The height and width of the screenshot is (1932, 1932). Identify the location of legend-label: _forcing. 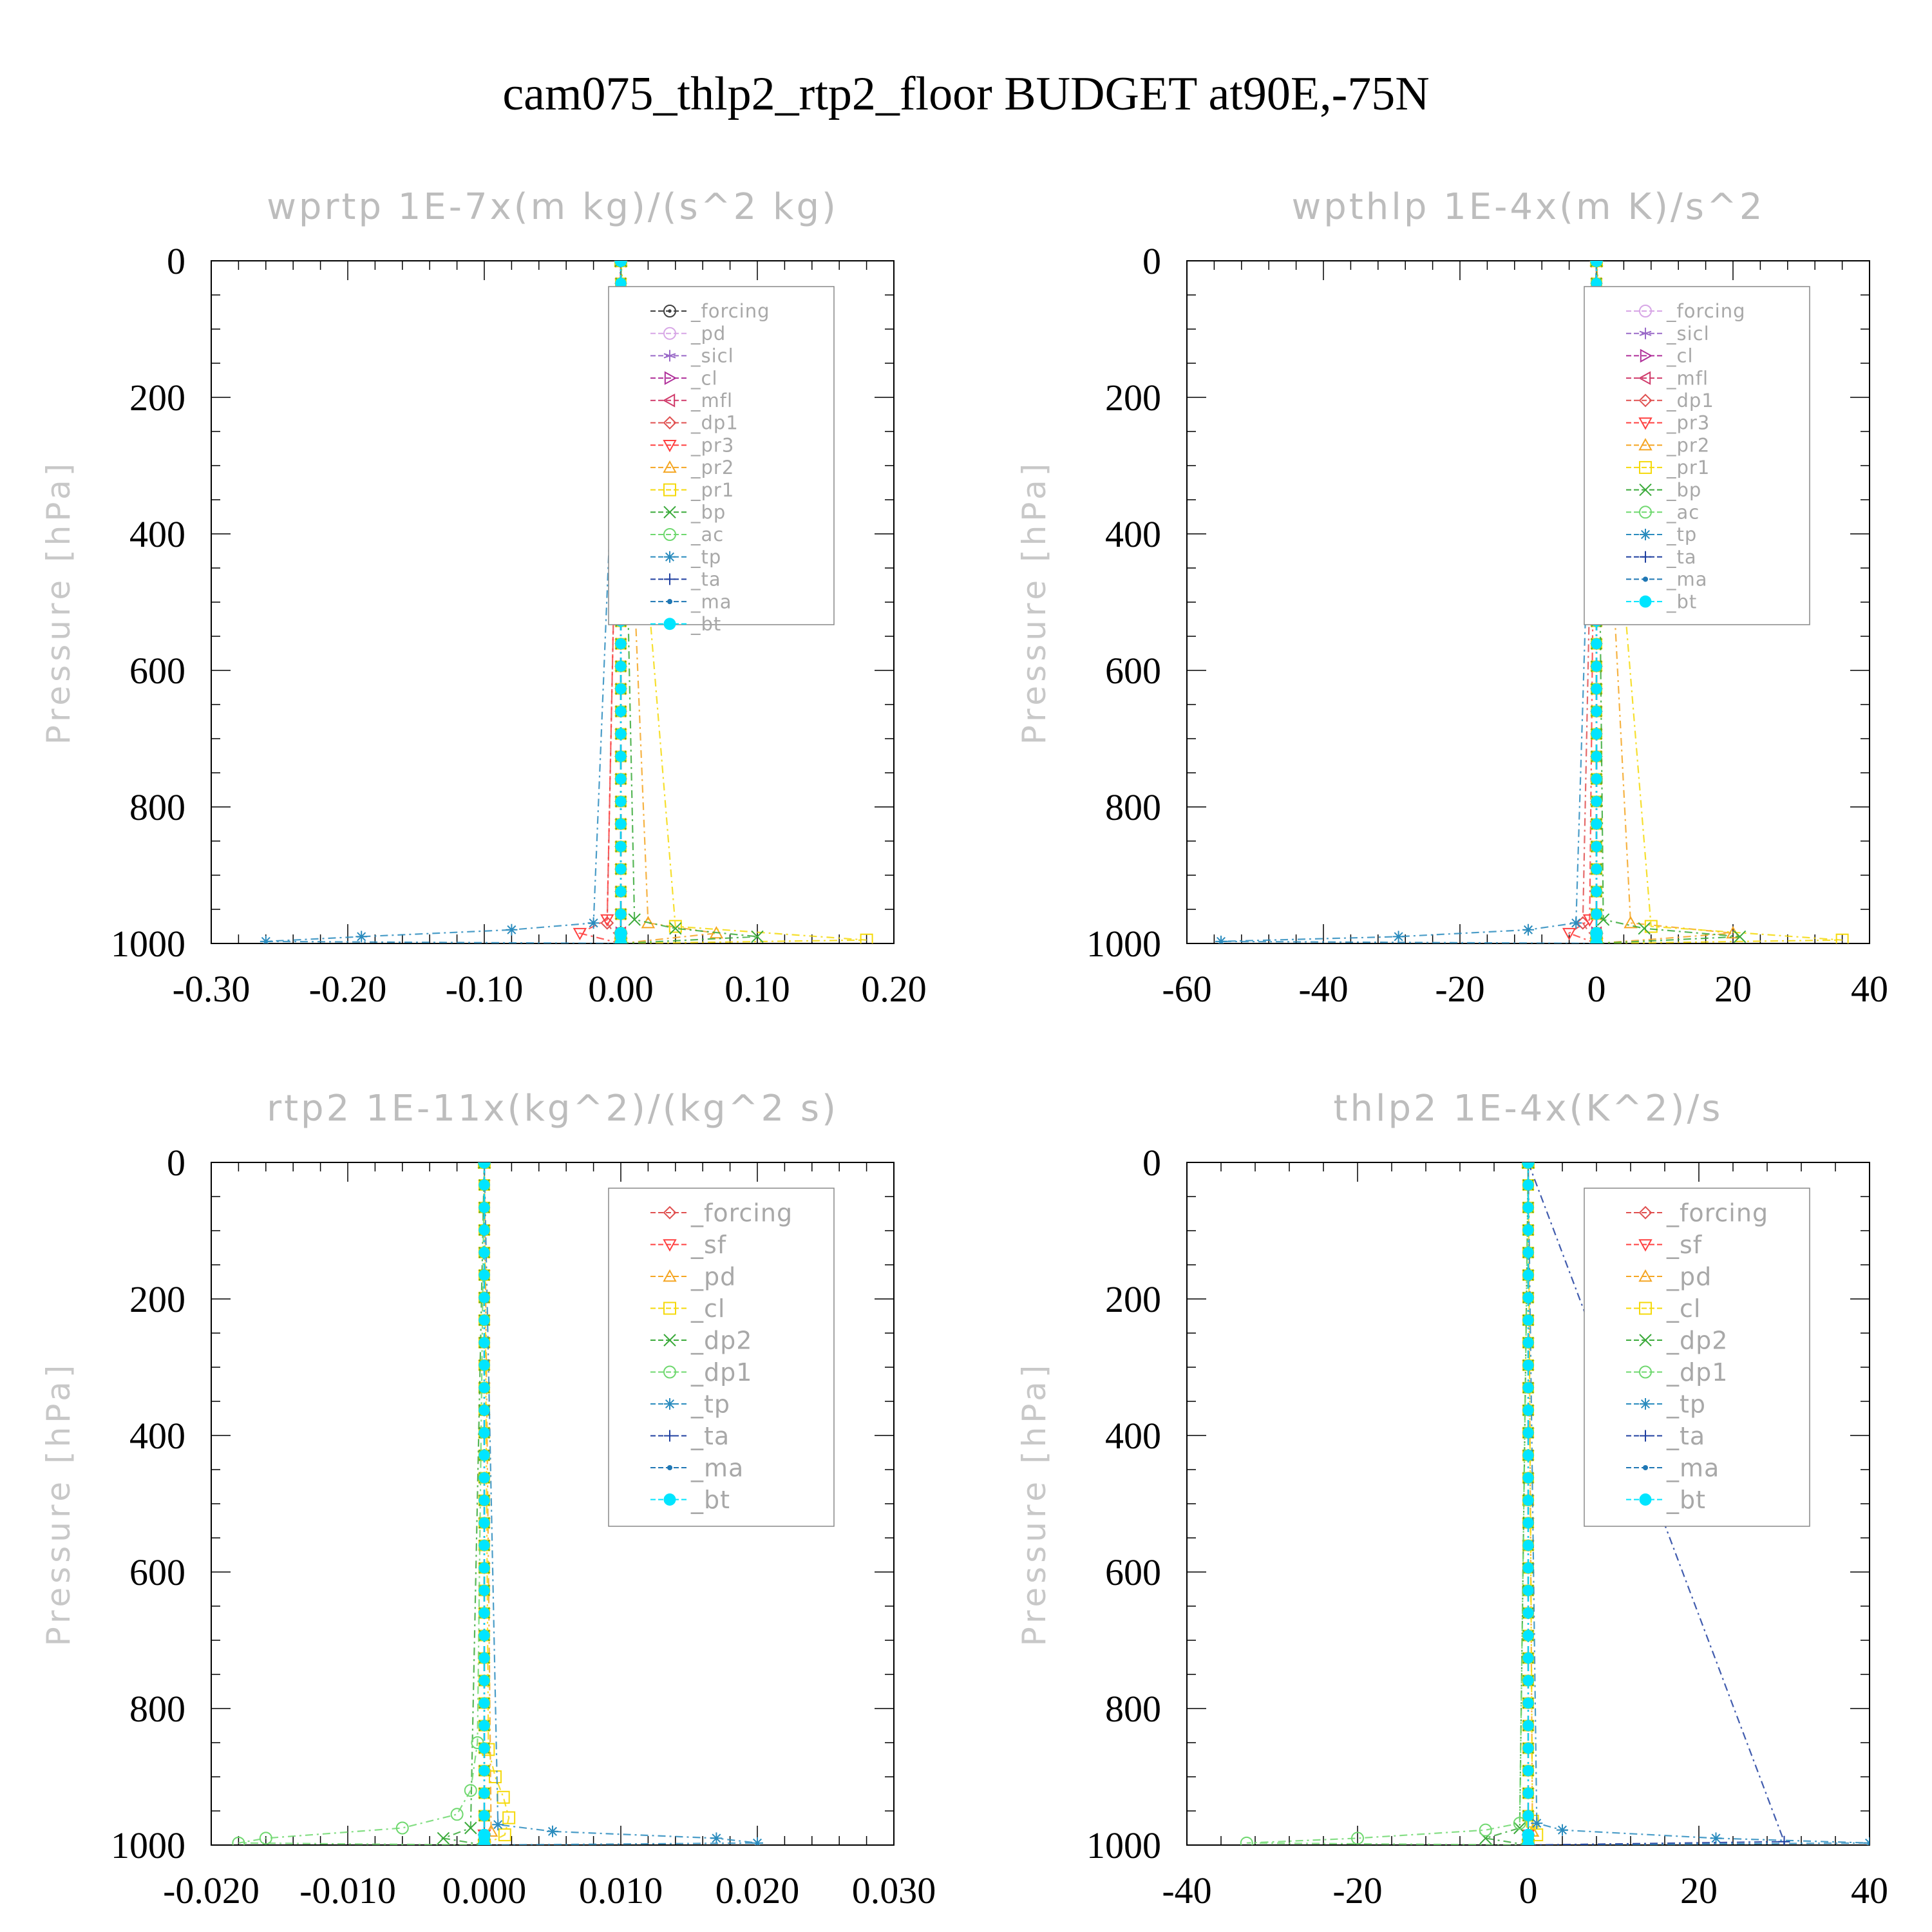
(742, 1212).